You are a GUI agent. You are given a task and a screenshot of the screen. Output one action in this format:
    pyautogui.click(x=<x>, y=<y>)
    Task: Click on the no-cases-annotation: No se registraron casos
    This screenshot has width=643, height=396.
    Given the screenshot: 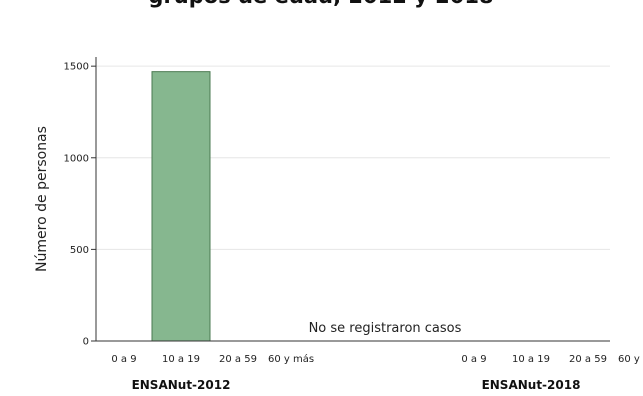 What is the action you would take?
    pyautogui.click(x=385, y=328)
    